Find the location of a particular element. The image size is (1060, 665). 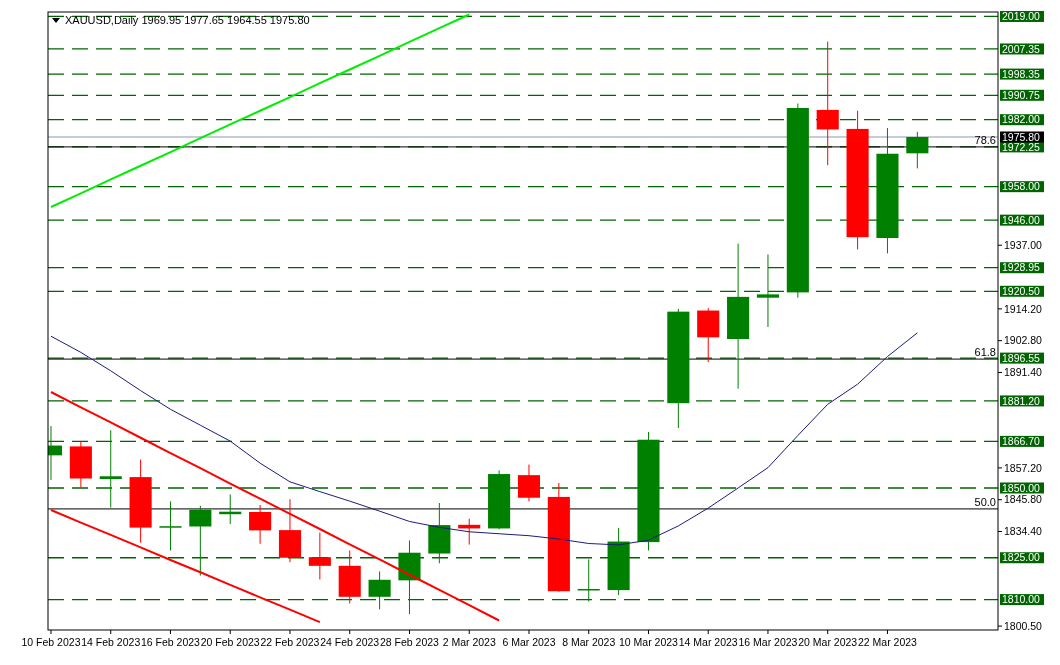

x-tick-label: 22 Feb 2023 is located at coordinates (290, 642).